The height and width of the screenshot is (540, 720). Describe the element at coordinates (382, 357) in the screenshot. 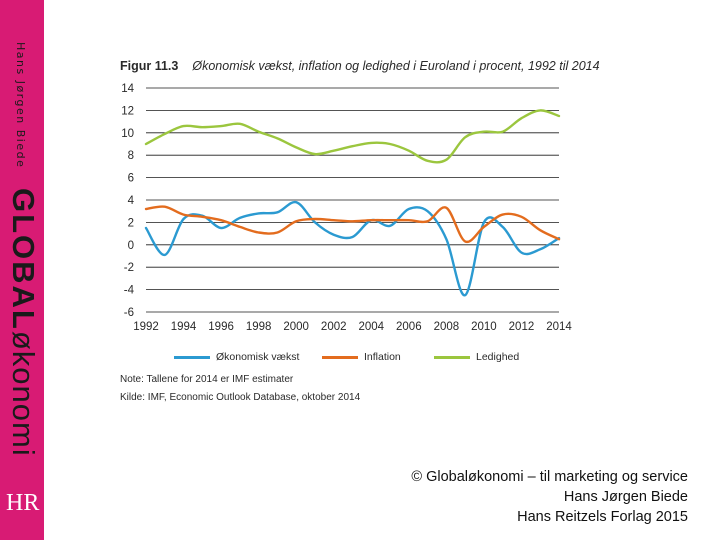

I see `legend-label-inflation: Inflation` at that location.